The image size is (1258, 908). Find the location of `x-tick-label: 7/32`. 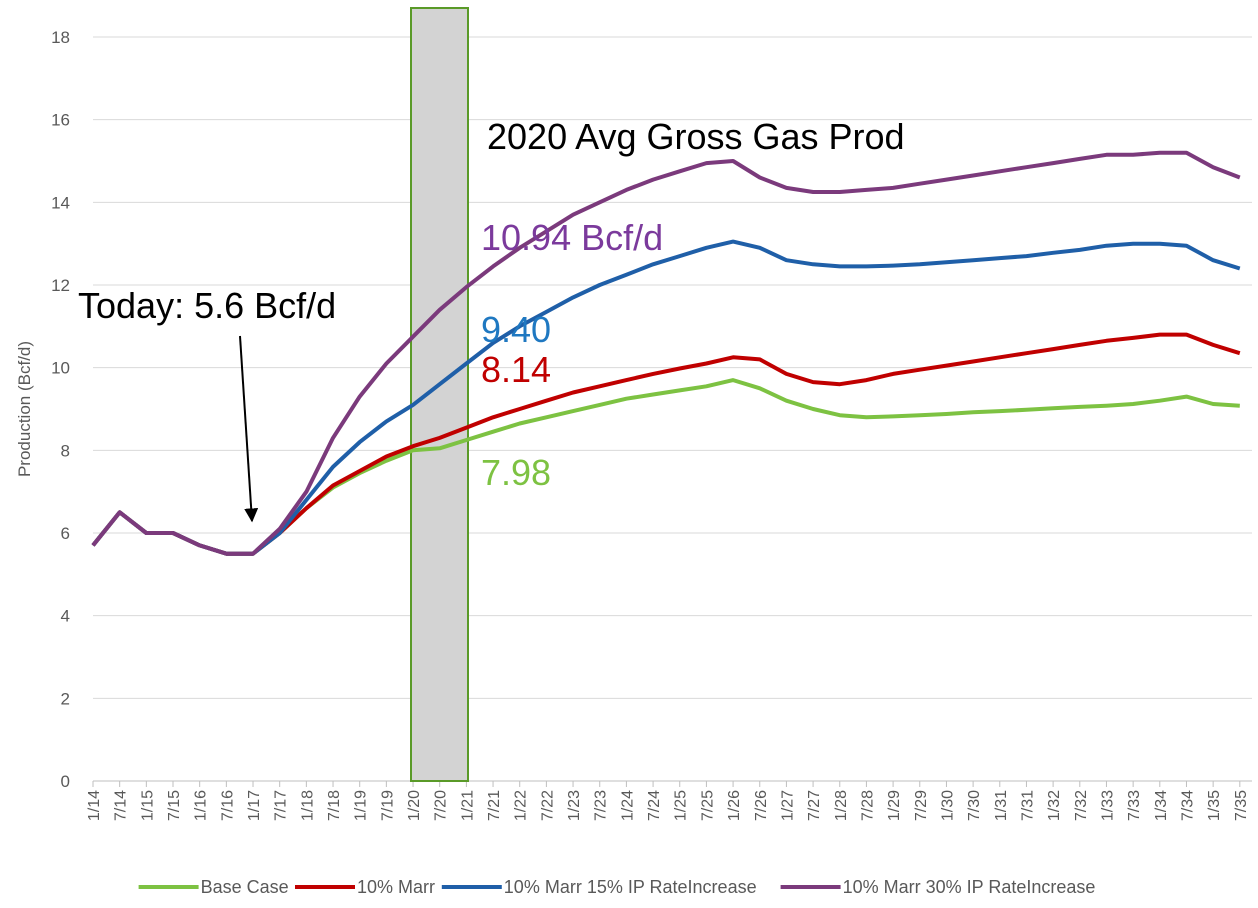

x-tick-label: 7/32 is located at coordinates (1081, 805).